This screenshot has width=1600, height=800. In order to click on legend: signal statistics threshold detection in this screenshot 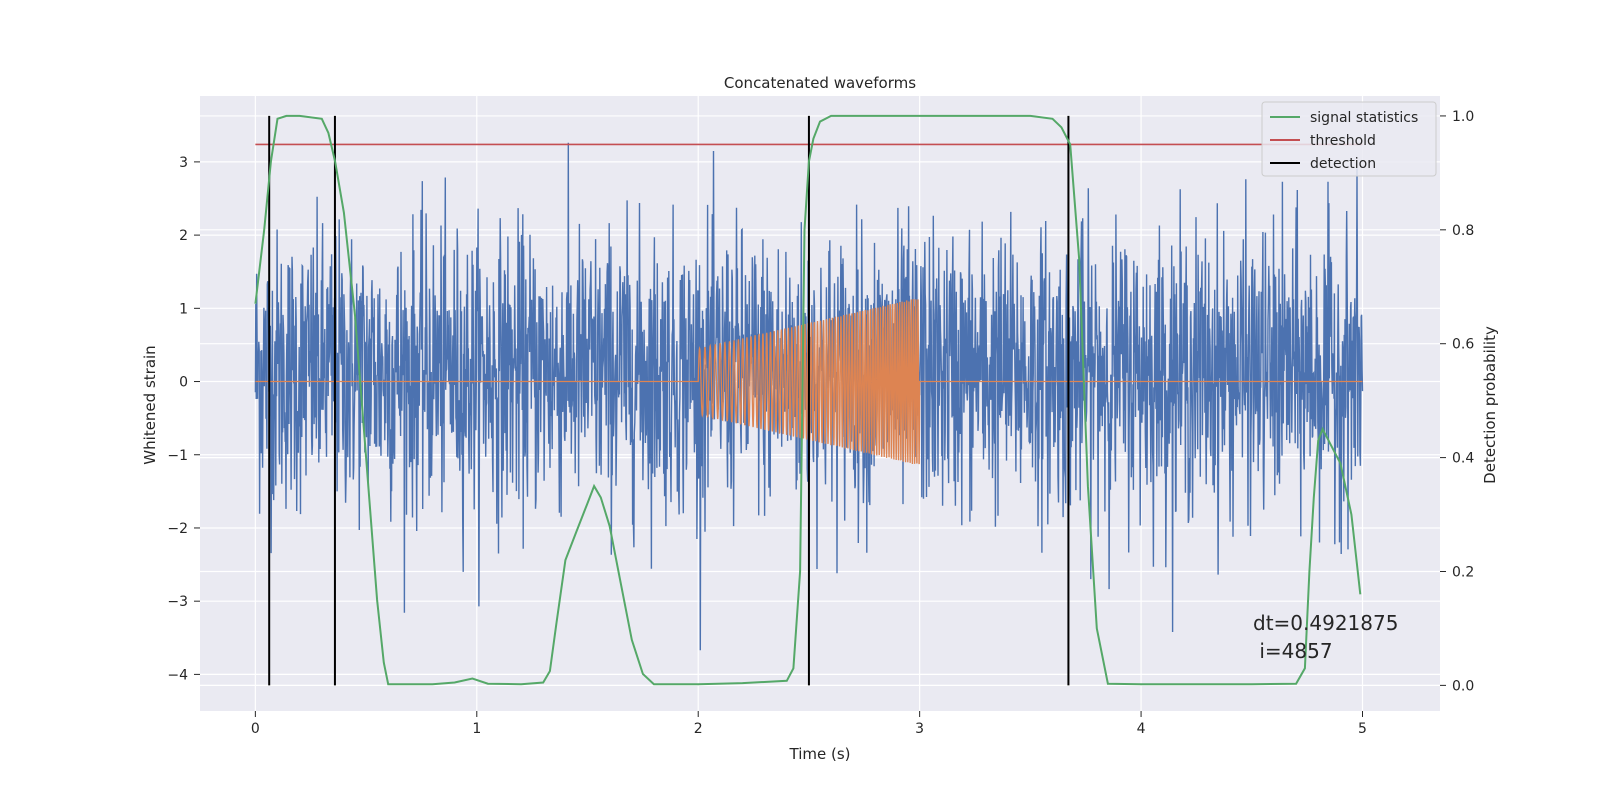, I will do `click(1349, 139)`.